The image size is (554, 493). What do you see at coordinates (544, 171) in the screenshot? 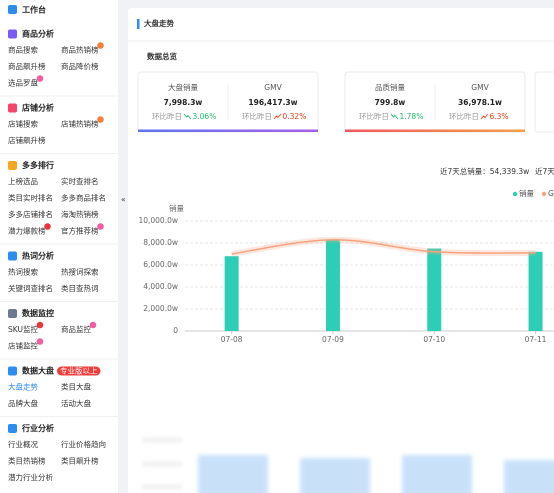
I see `summary-next: 近7天` at bounding box center [544, 171].